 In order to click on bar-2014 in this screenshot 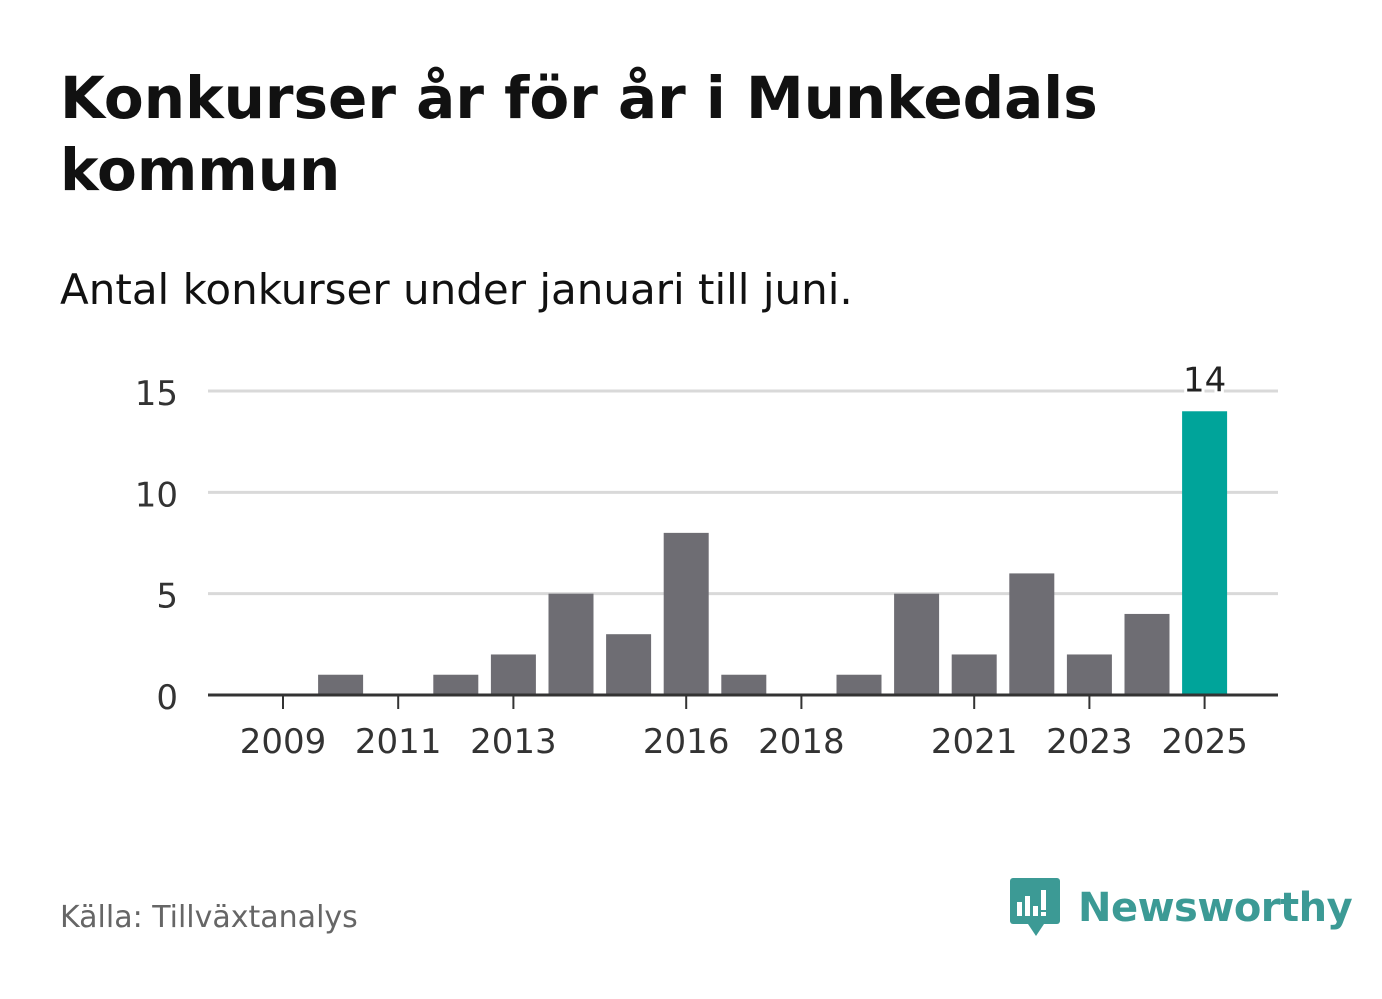, I will do `click(571, 644)`.